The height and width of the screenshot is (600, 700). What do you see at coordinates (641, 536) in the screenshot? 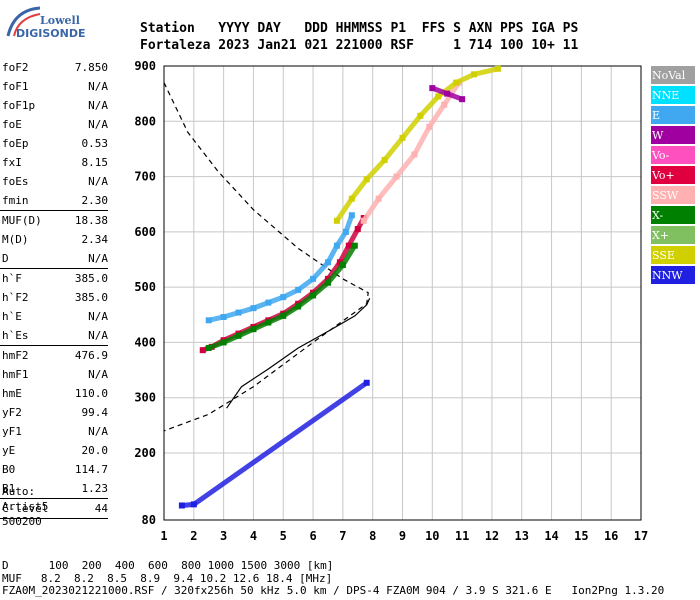
I see `x-tick-label: 17` at bounding box center [641, 536].